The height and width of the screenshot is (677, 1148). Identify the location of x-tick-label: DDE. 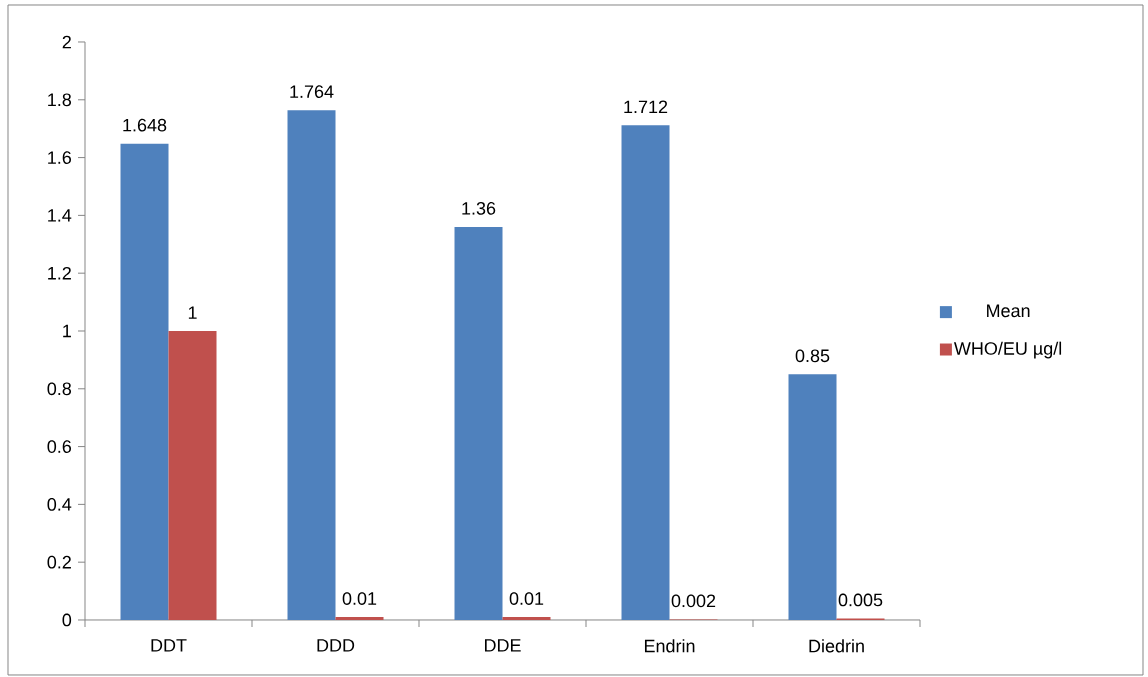
(502, 645).